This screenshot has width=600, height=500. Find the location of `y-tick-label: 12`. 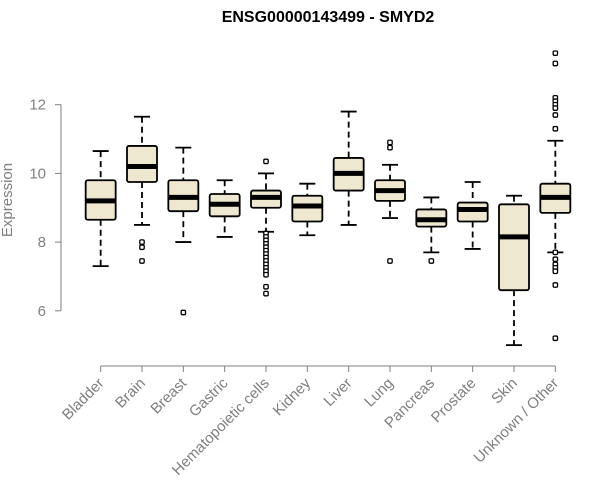

y-tick-label: 12 is located at coordinates (37, 105).